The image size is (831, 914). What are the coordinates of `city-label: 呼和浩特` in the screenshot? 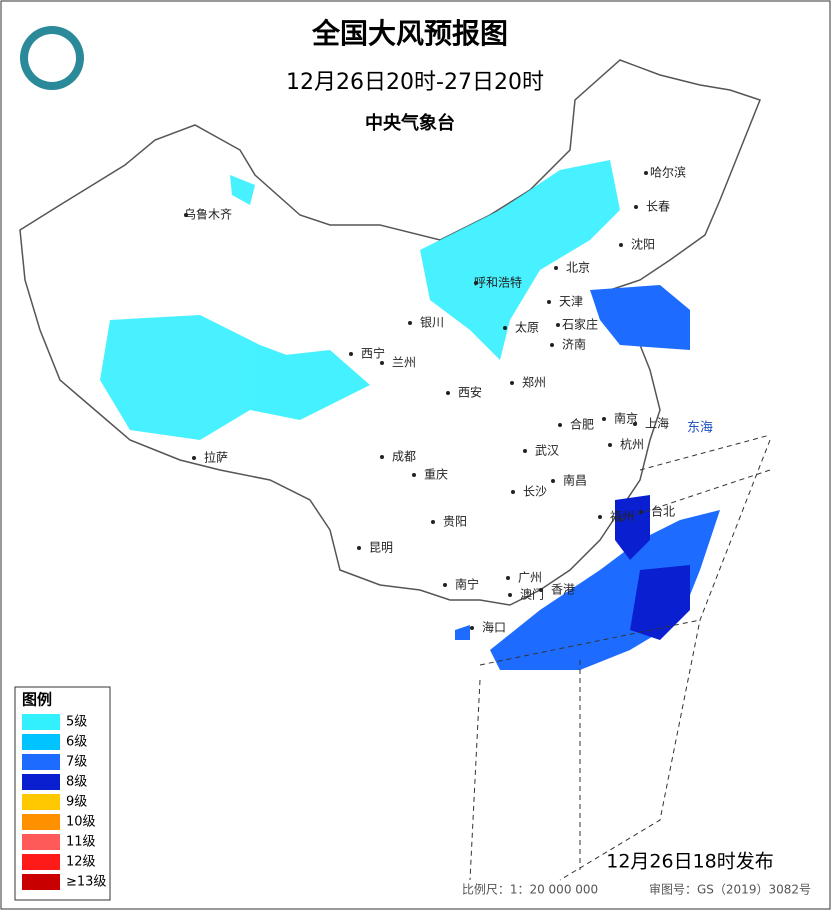 It's located at (498, 282).